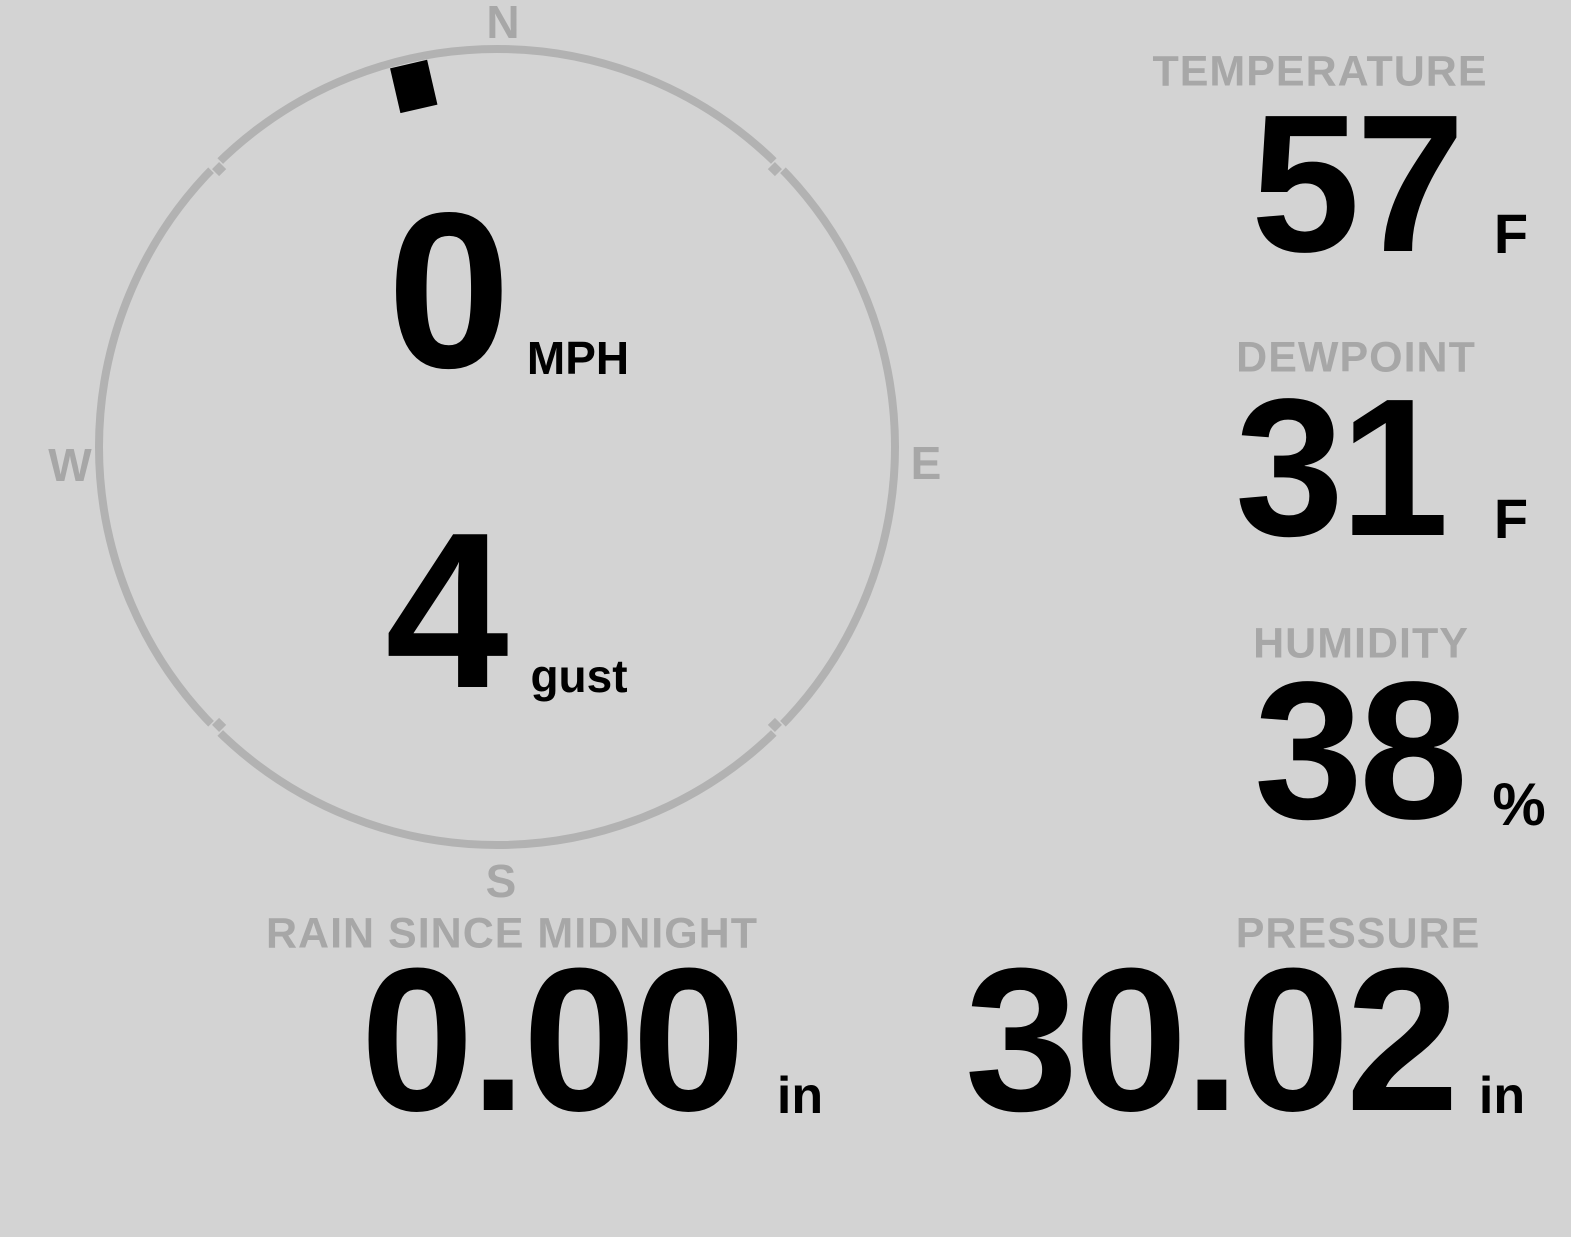 Image resolution: width=1571 pixels, height=1237 pixels. Describe the element at coordinates (414, 86) in the screenshot. I see `wind-direction-marker` at that location.